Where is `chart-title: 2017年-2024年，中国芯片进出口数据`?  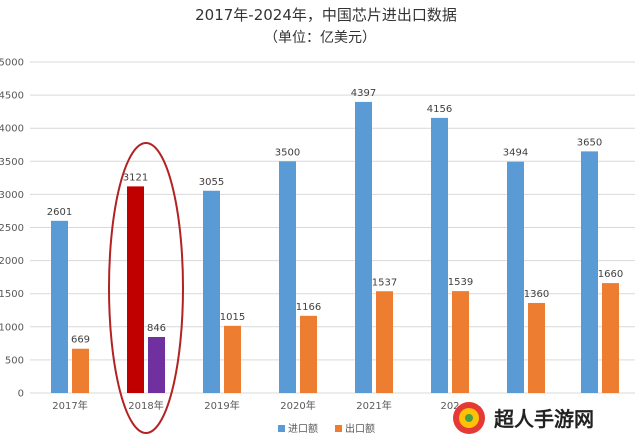
chart-title: 2017年-2024年，中国芯片进出口数据 is located at coordinates (326, 15).